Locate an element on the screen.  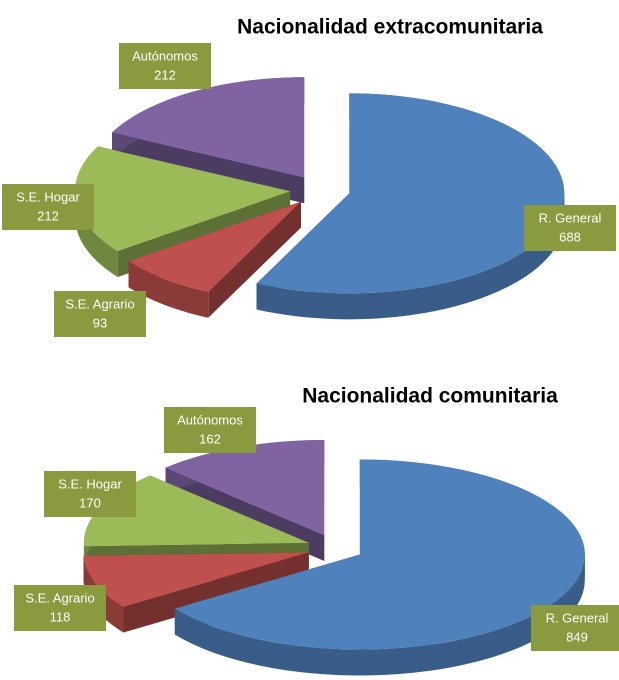
label-value: 170 is located at coordinates (90, 502).